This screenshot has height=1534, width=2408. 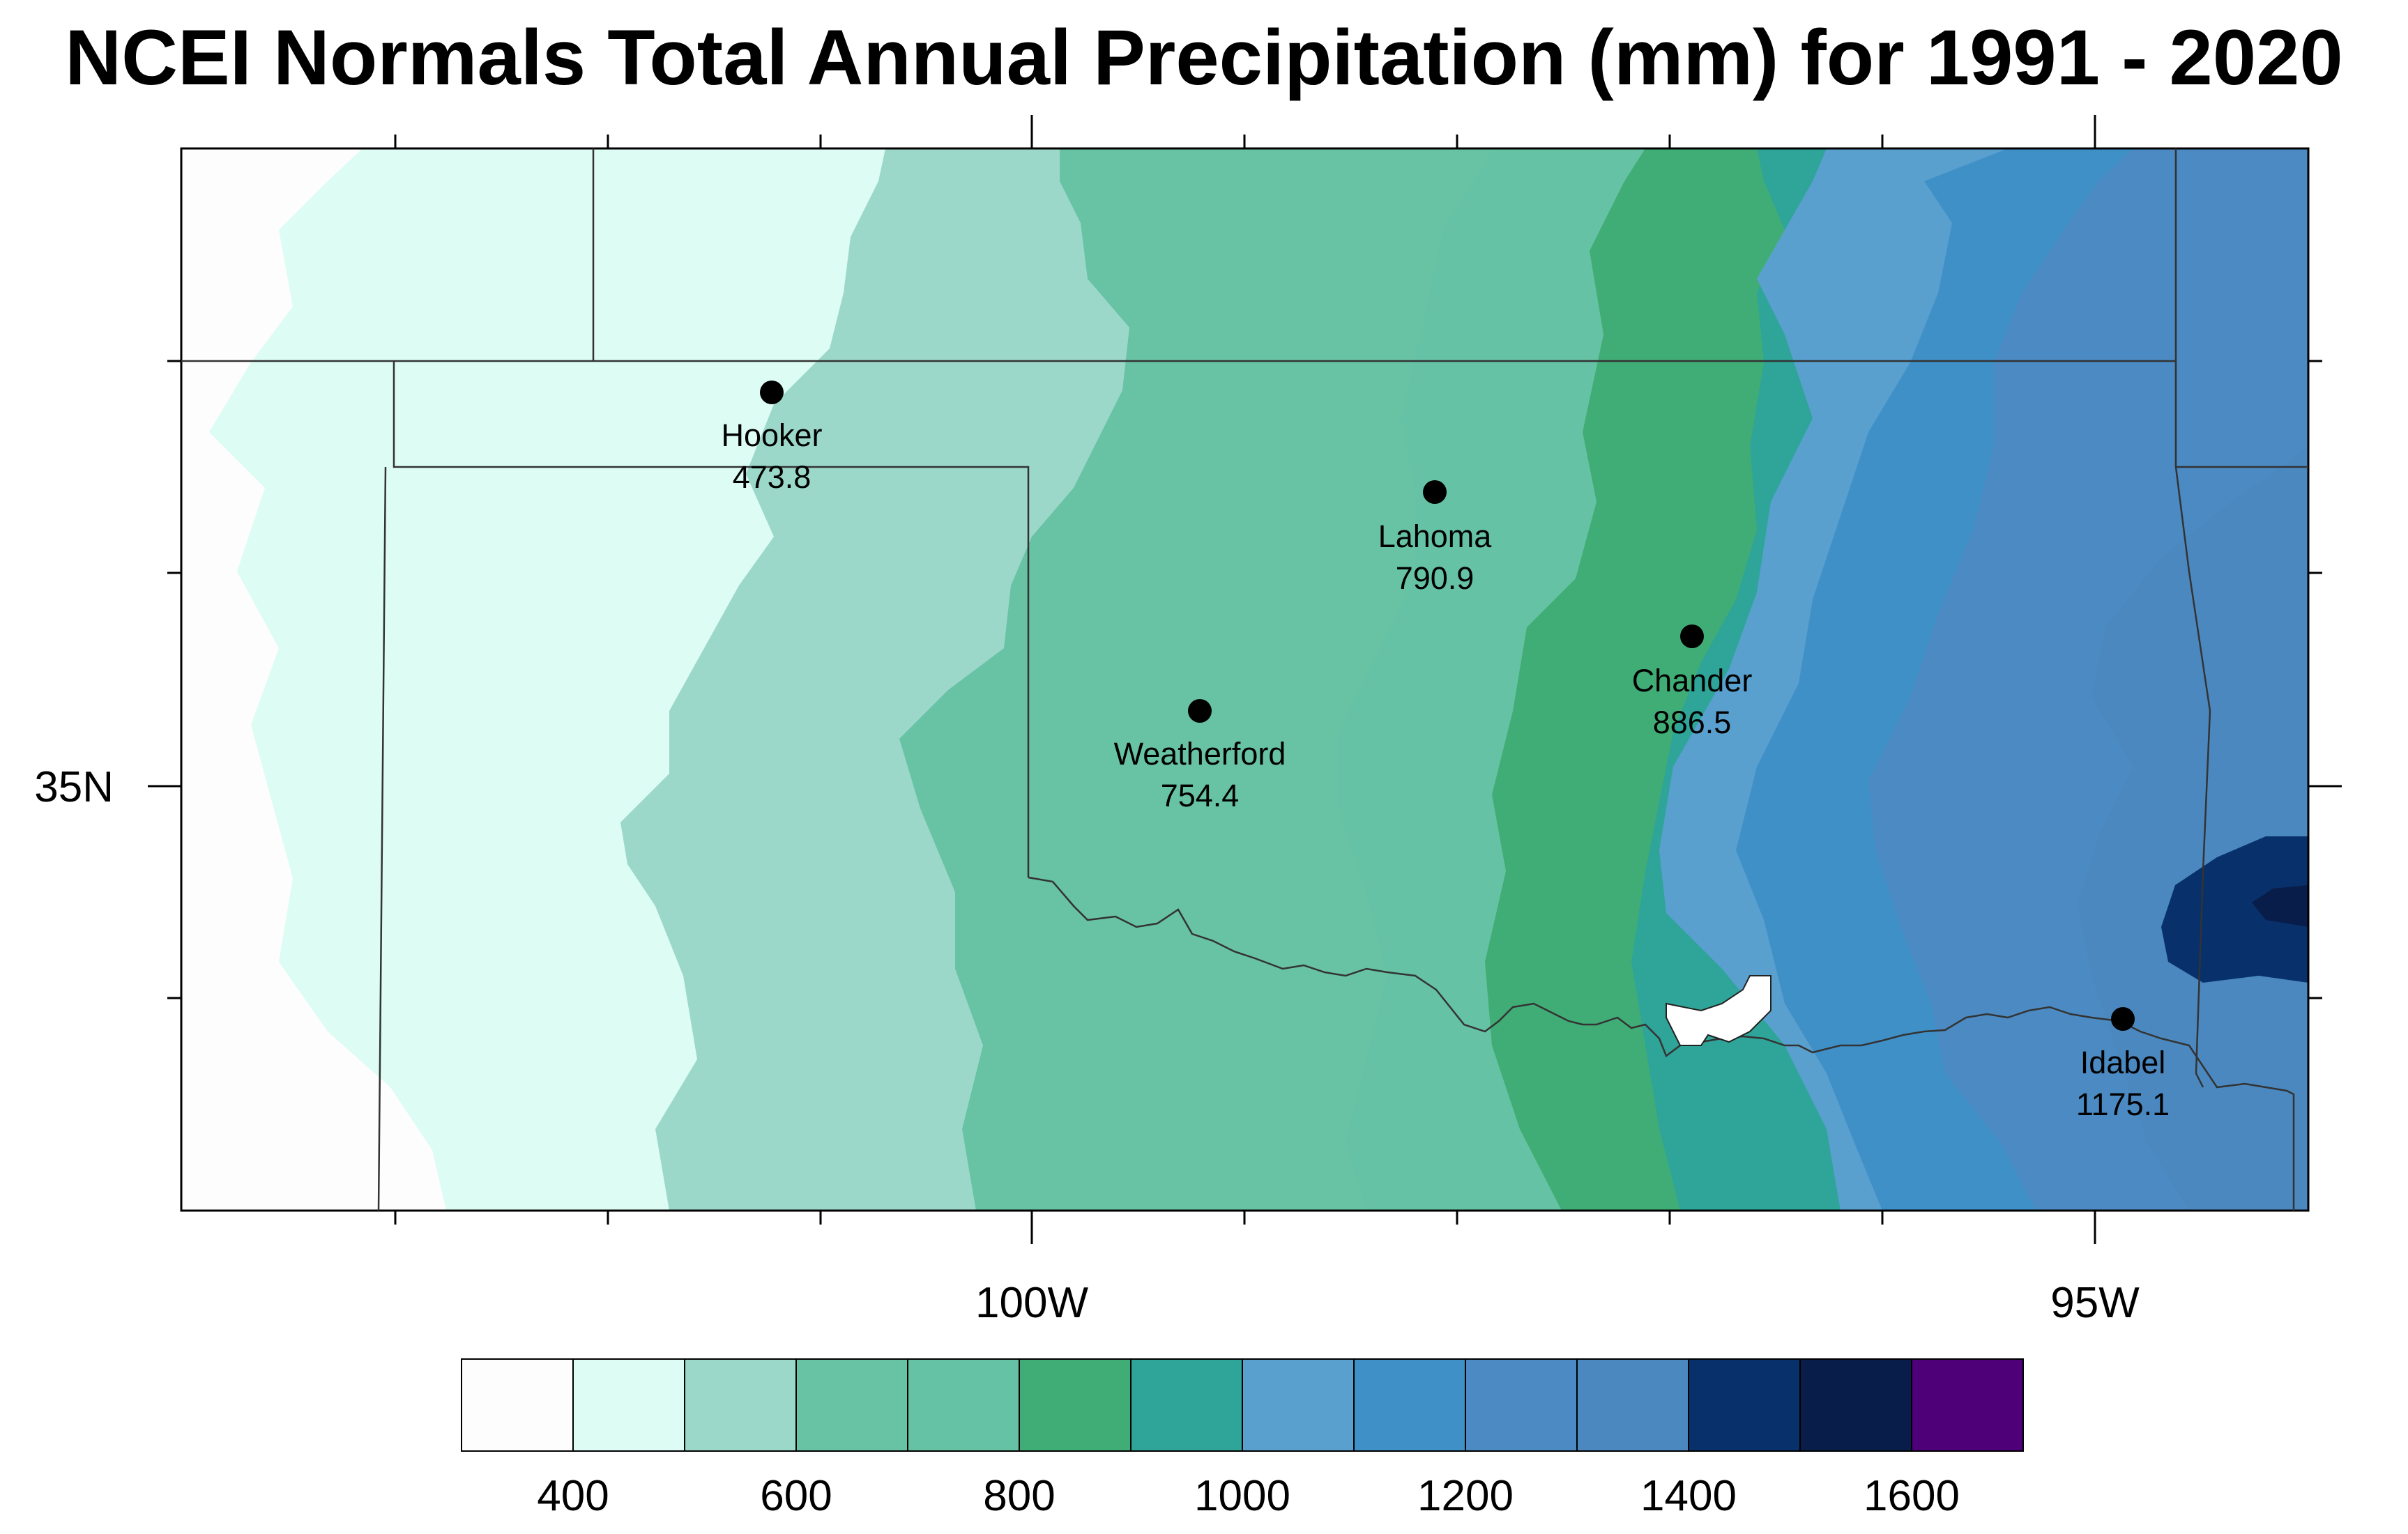 What do you see at coordinates (2192, 777) in the screenshot?
I see `arkansas-oklahoma-border` at bounding box center [2192, 777].